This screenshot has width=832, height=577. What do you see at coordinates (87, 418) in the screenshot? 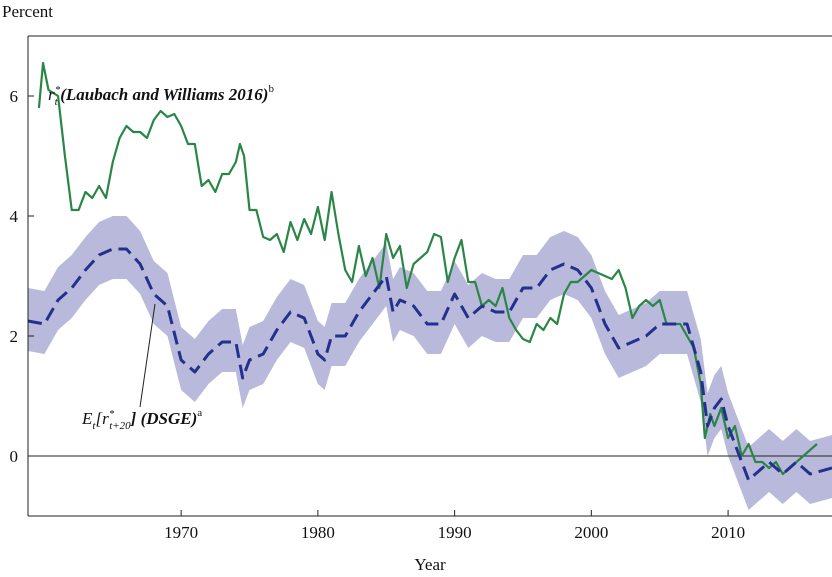
I see `annotation-part: E` at bounding box center [87, 418].